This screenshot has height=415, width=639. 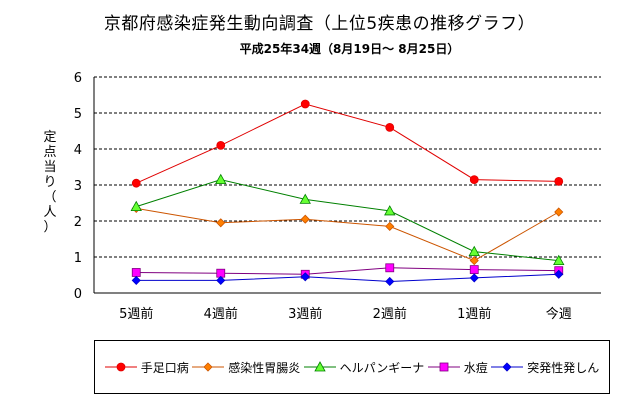 I want to click on x-tick-label: 2週前, so click(x=390, y=314).